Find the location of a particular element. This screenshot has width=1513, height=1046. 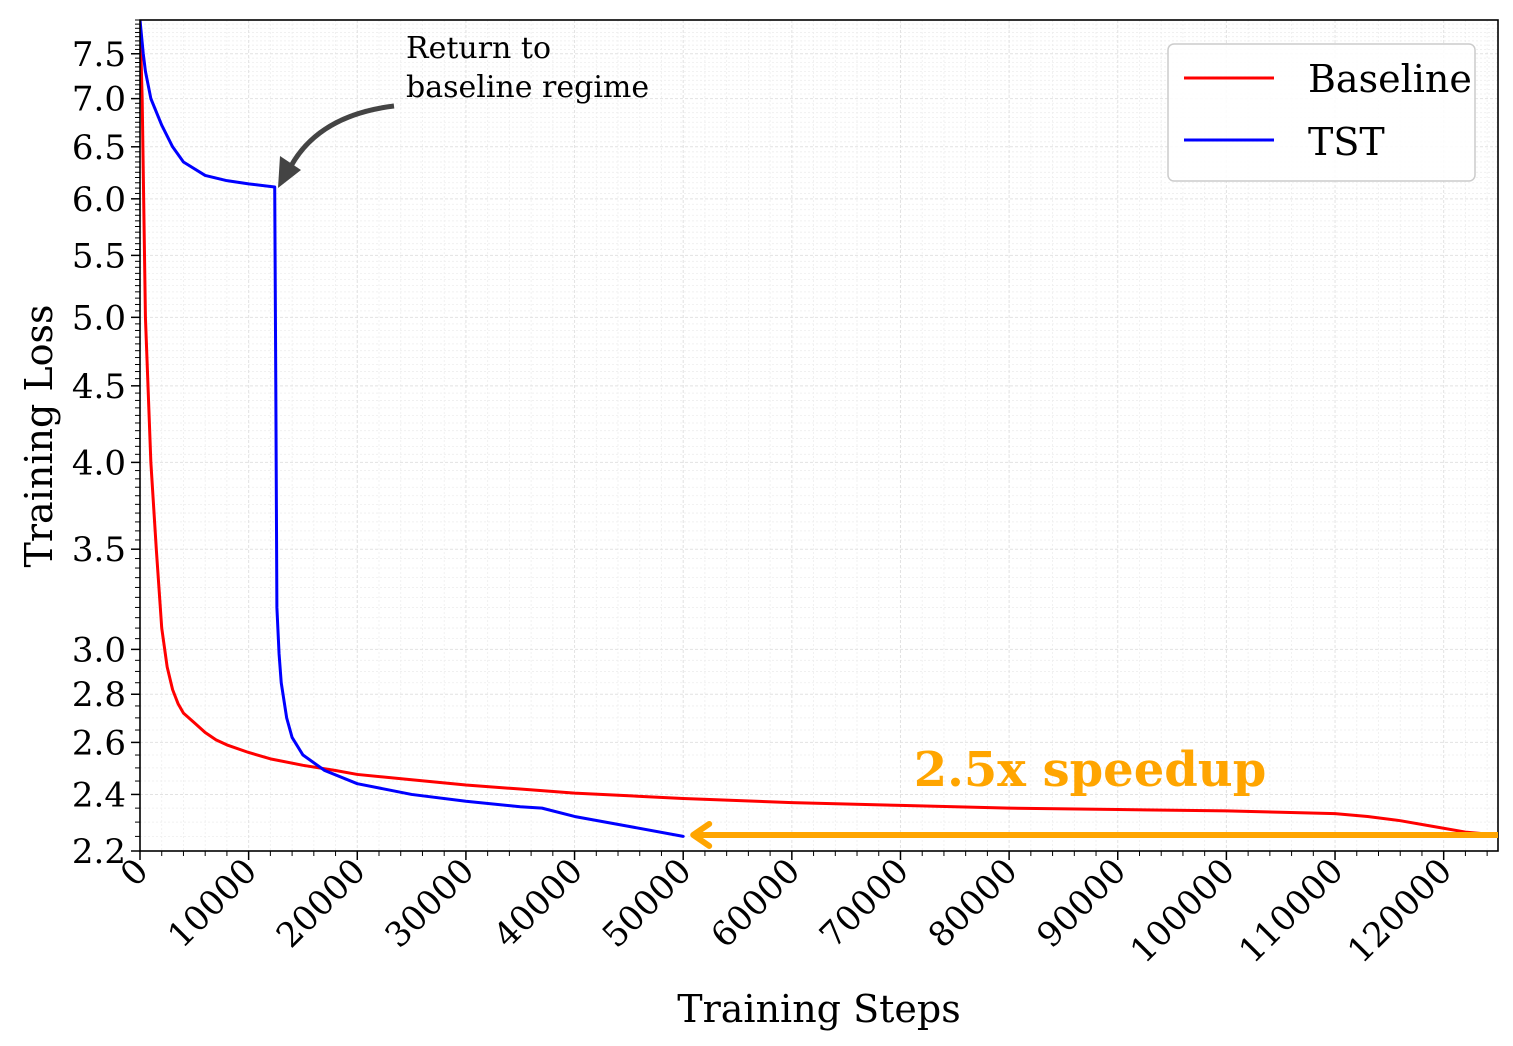

y-tick-label: 6.5 is located at coordinates (99, 148).